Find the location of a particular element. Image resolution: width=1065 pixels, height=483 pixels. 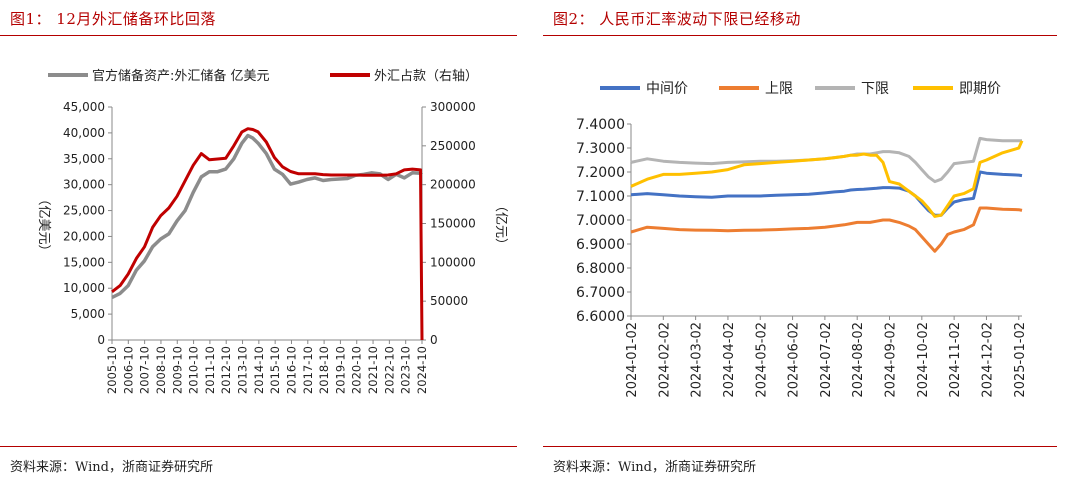

y-tick-label: 40,000 is located at coordinates (84, 133).